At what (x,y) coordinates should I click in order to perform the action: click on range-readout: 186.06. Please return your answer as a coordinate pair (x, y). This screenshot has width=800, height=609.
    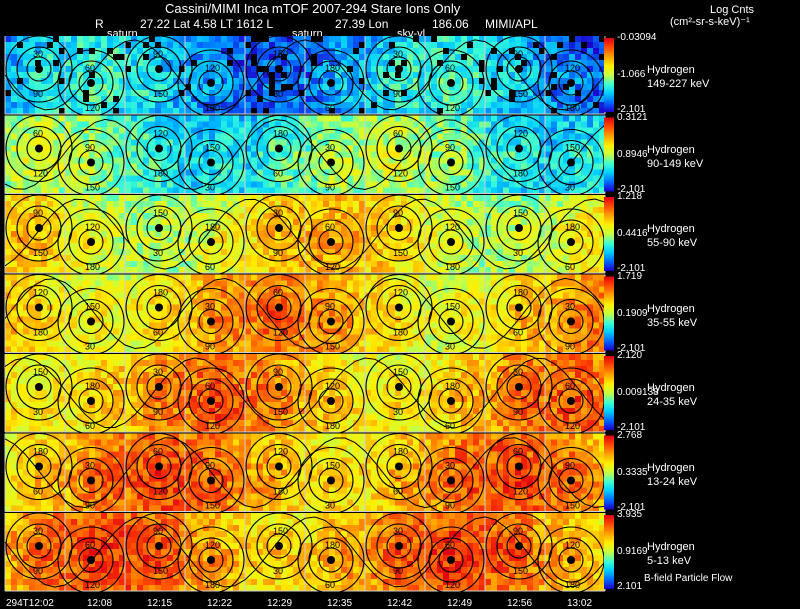
    Looking at the image, I should click on (450, 24).